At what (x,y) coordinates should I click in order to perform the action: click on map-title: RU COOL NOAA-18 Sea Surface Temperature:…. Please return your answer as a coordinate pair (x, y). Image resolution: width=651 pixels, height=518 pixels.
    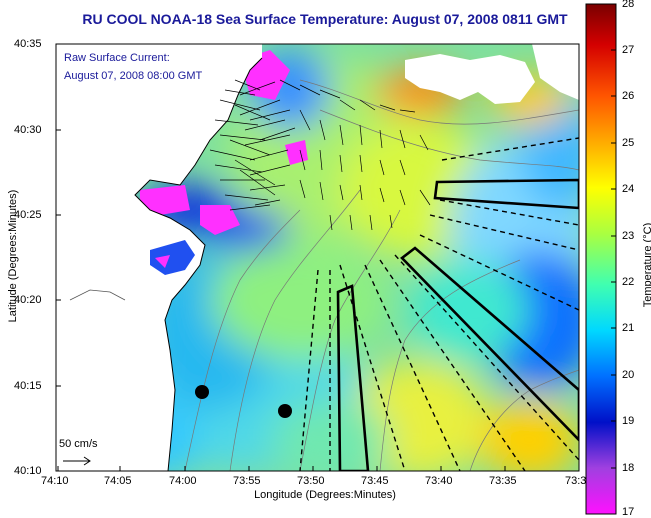
    Looking at the image, I should click on (325, 19).